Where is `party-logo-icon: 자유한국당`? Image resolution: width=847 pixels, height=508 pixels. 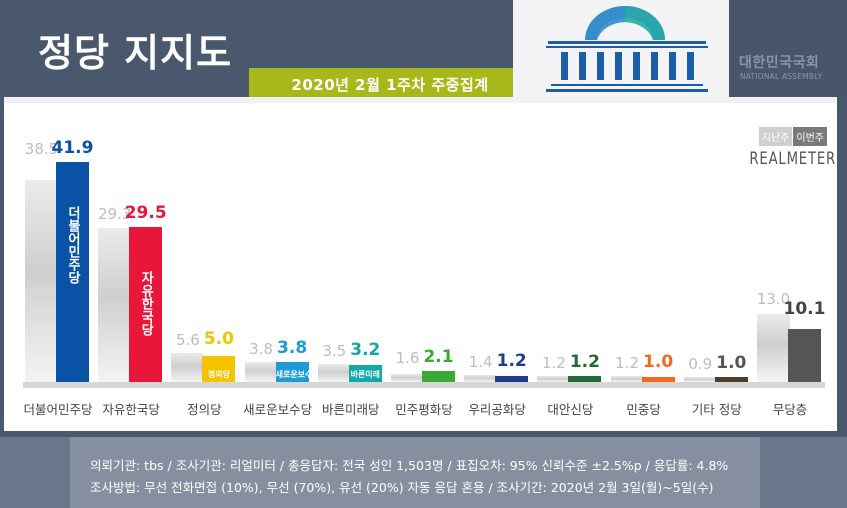
party-logo-icon: 자유한국당 is located at coordinates (146, 304).